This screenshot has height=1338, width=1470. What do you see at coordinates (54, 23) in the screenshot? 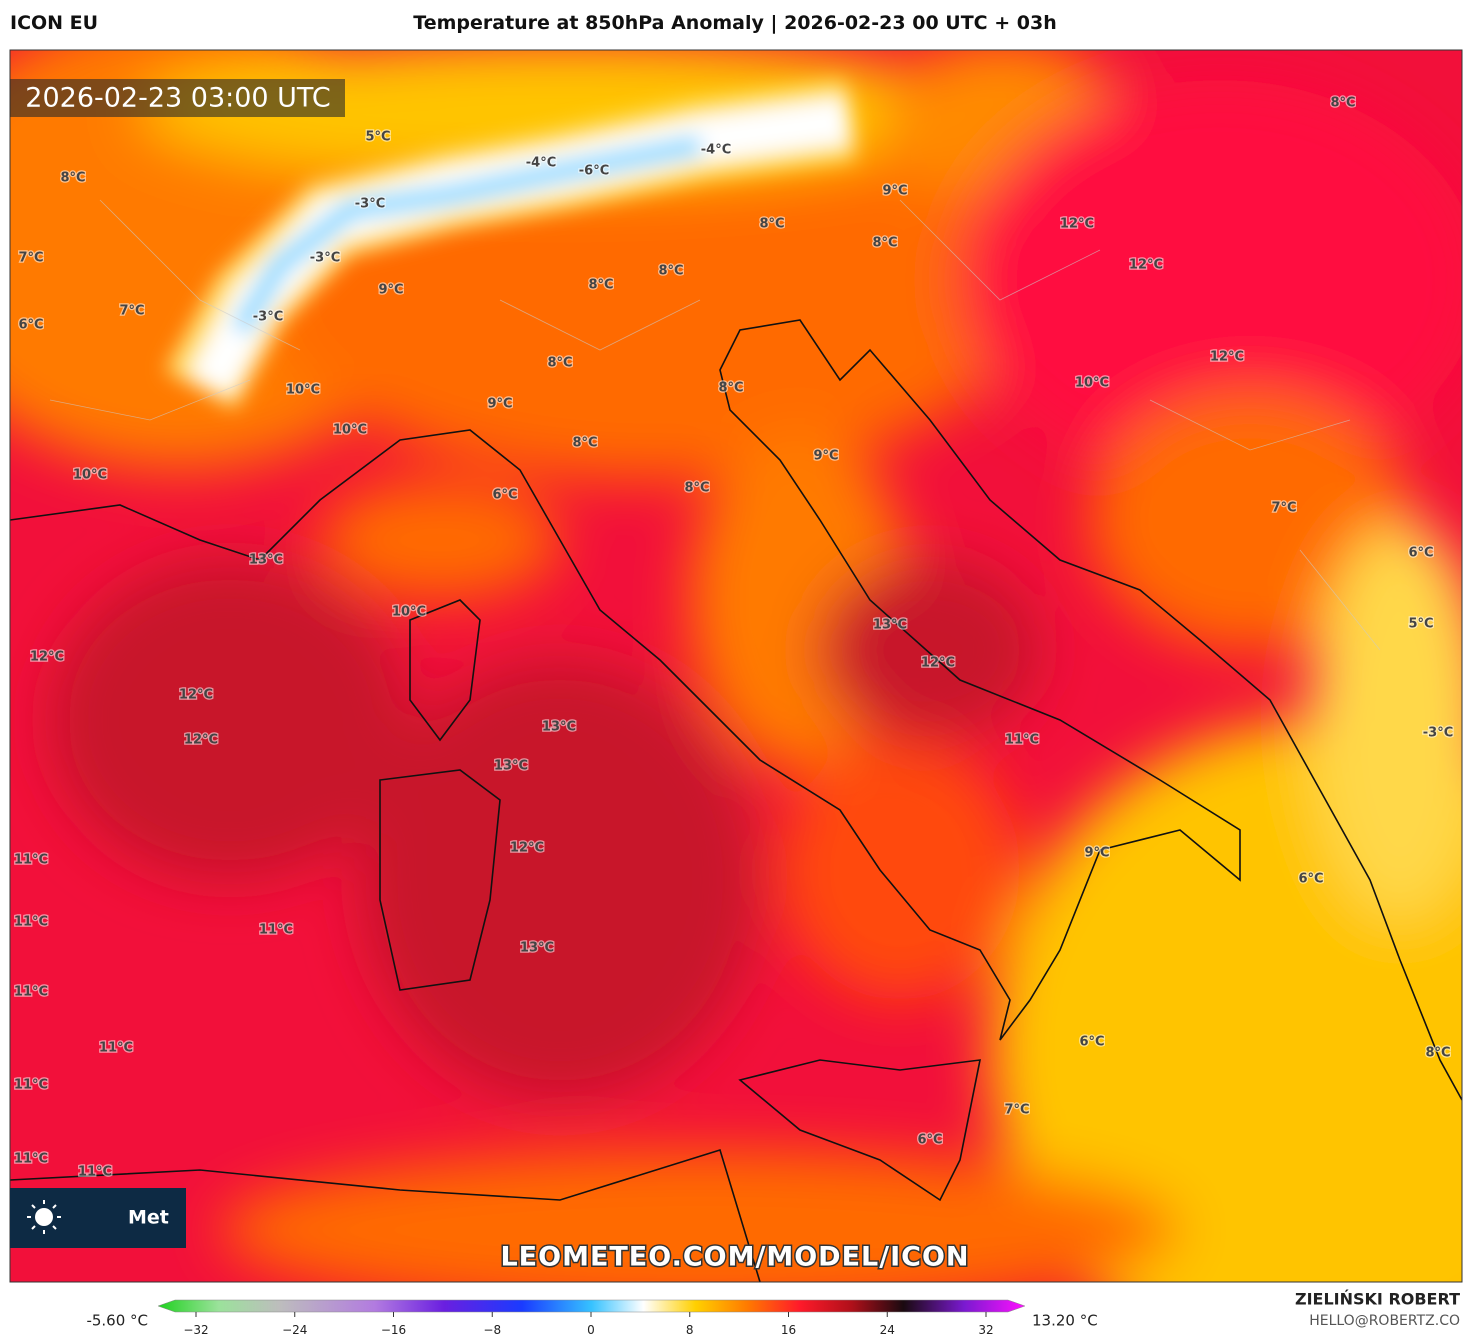
I see `model-name: ICON EU` at bounding box center [54, 23].